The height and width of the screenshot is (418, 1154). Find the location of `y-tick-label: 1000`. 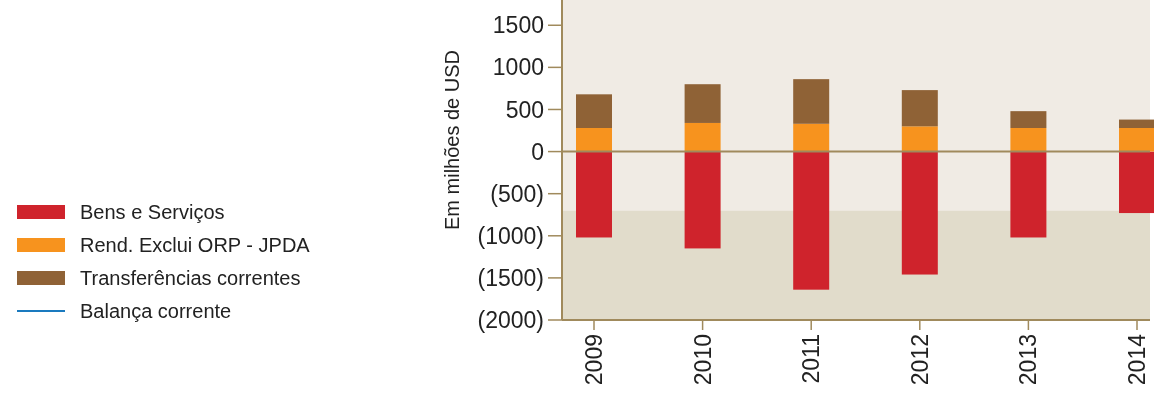

y-tick-label: 1000 is located at coordinates (518, 67).